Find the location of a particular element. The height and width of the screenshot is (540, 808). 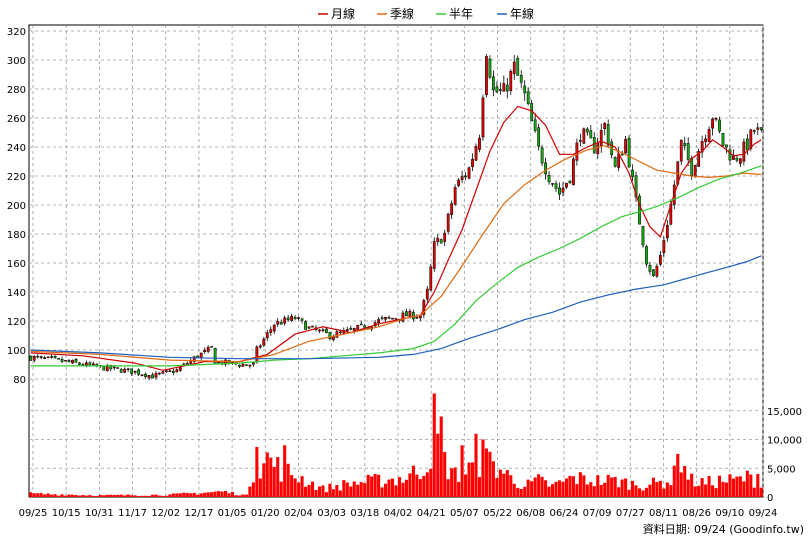

volume-tick-label: 10,000 is located at coordinates (784, 441).